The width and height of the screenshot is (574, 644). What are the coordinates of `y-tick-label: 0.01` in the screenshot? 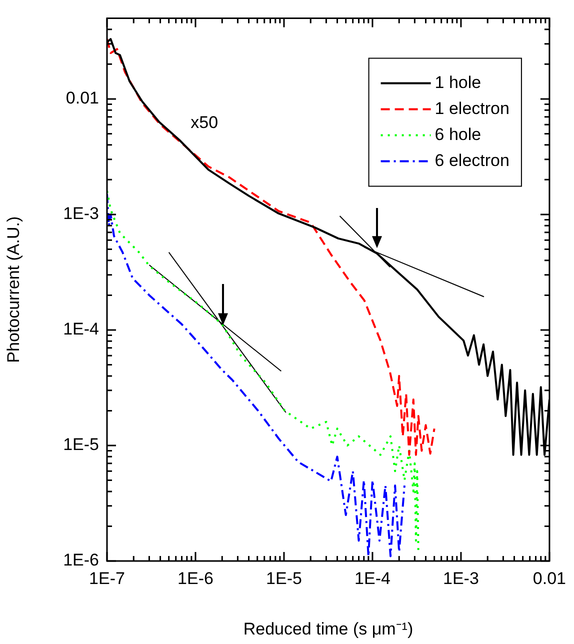 It's located at (82, 98).